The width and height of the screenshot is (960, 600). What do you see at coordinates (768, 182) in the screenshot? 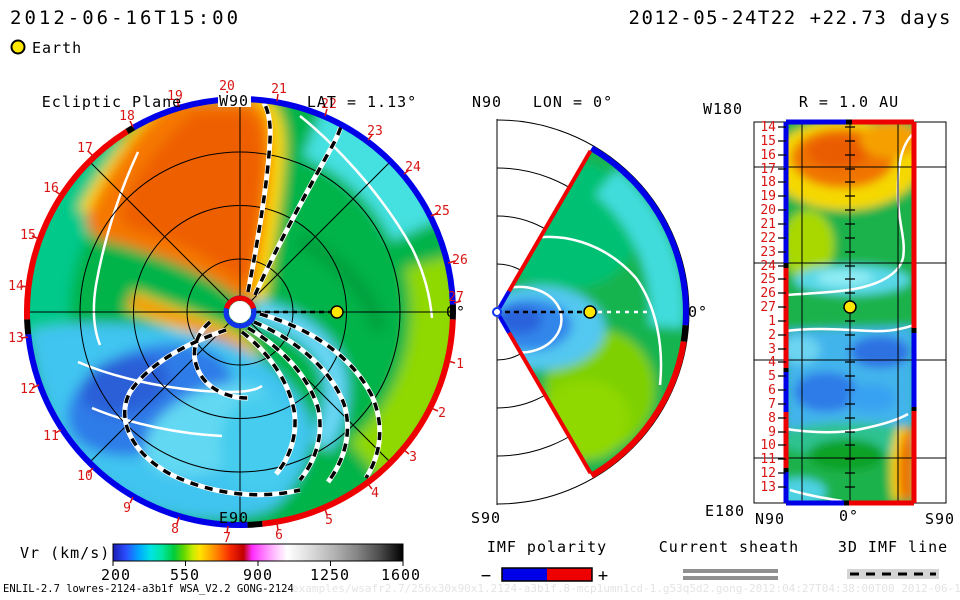
I see `day-label: 18` at bounding box center [768, 182].